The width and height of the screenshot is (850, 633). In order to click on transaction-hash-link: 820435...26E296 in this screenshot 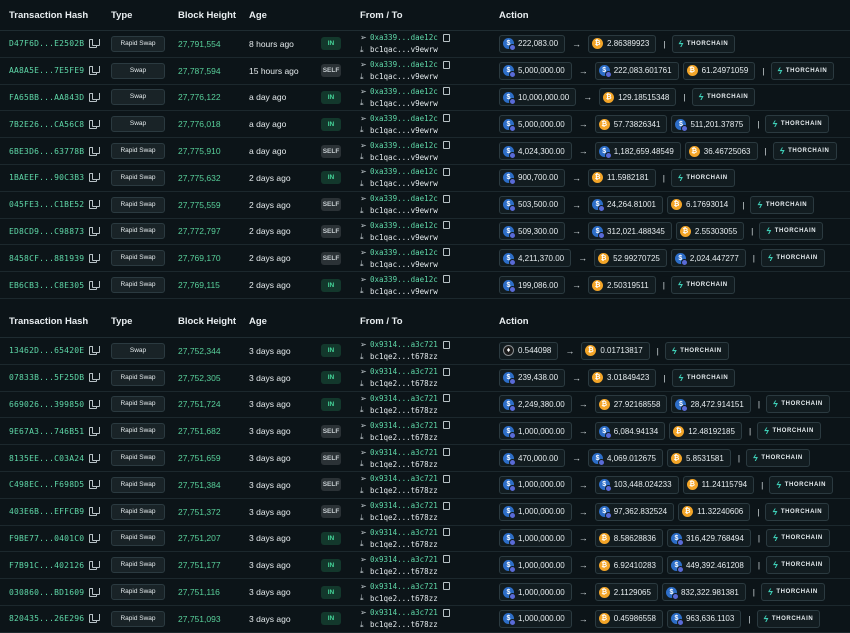, I will do `click(47, 619)`.